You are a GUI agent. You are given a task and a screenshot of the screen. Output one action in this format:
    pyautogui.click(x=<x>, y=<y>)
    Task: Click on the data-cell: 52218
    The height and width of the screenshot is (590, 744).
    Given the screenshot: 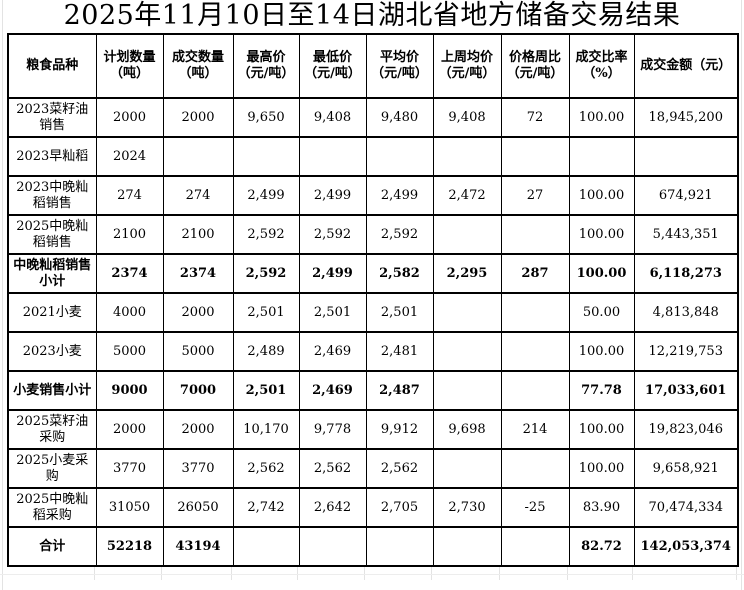 What is the action you would take?
    pyautogui.click(x=129, y=546)
    